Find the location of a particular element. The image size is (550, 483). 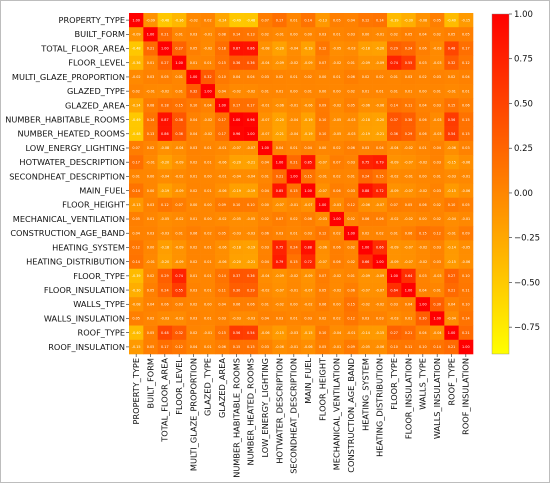

column-tick-label: FLOOR_LEVEL is located at coordinates (179, 386).